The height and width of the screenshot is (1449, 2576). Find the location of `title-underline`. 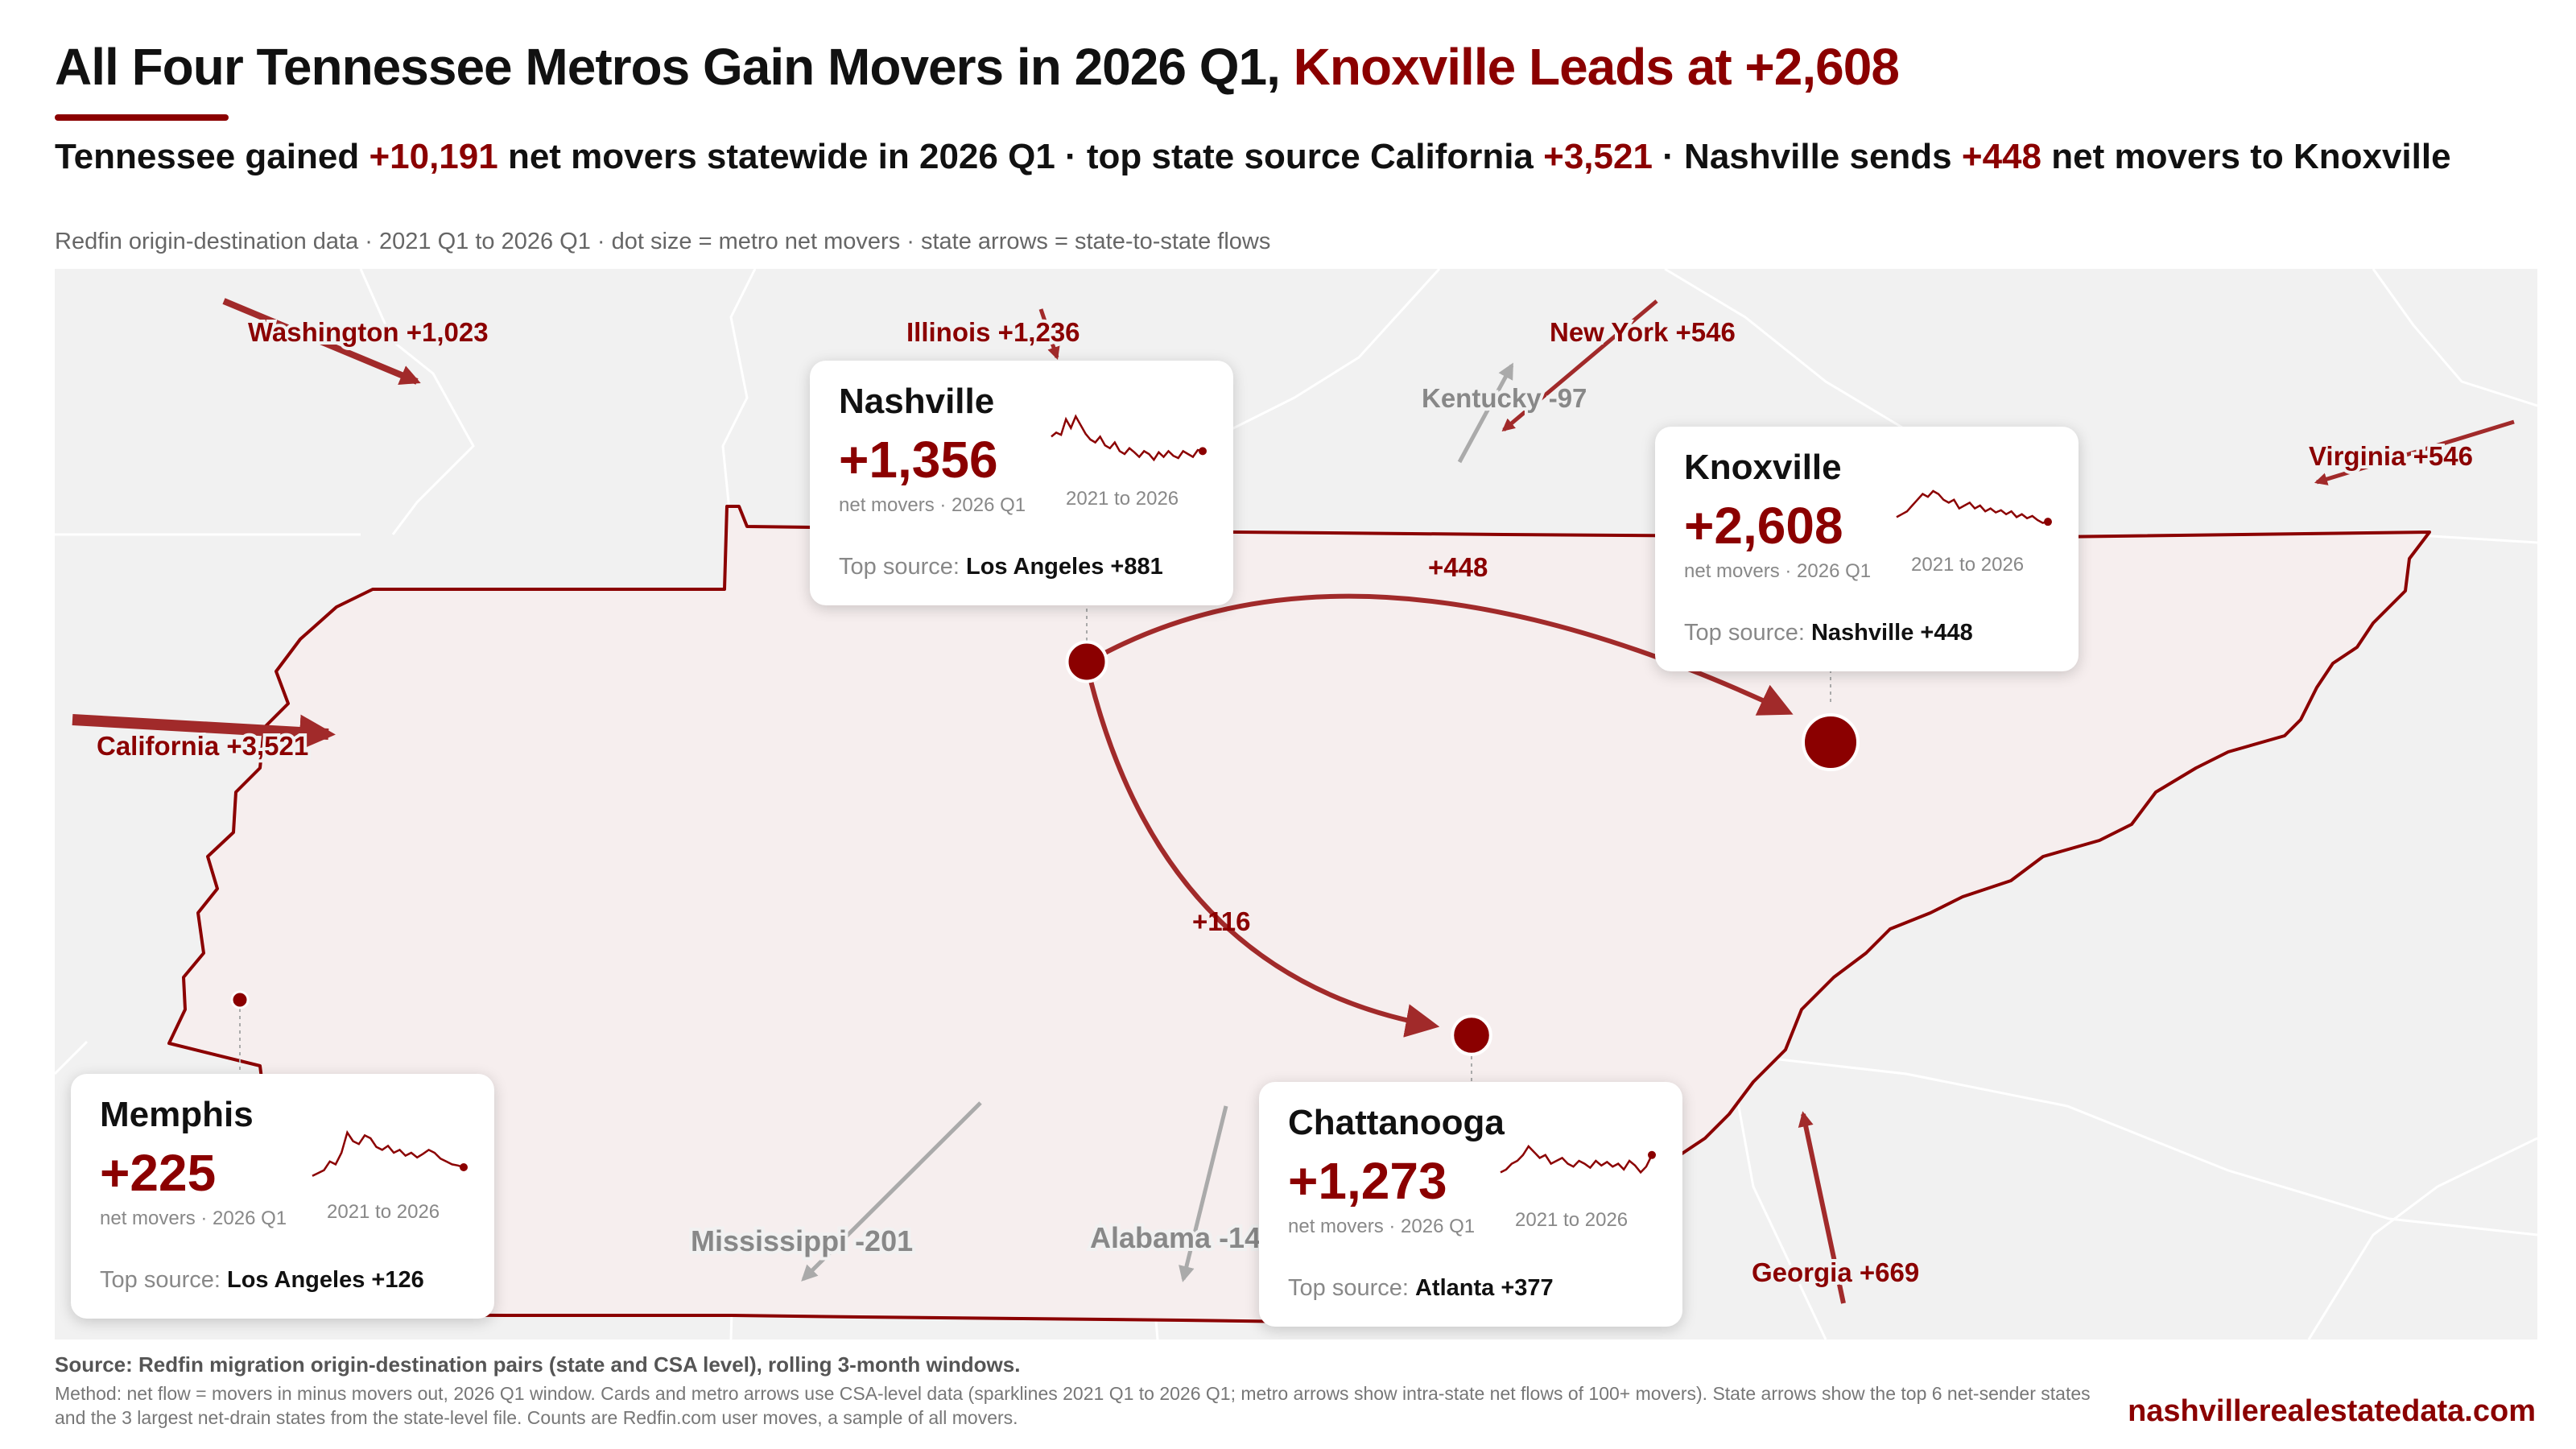

title-underline is located at coordinates (142, 117).